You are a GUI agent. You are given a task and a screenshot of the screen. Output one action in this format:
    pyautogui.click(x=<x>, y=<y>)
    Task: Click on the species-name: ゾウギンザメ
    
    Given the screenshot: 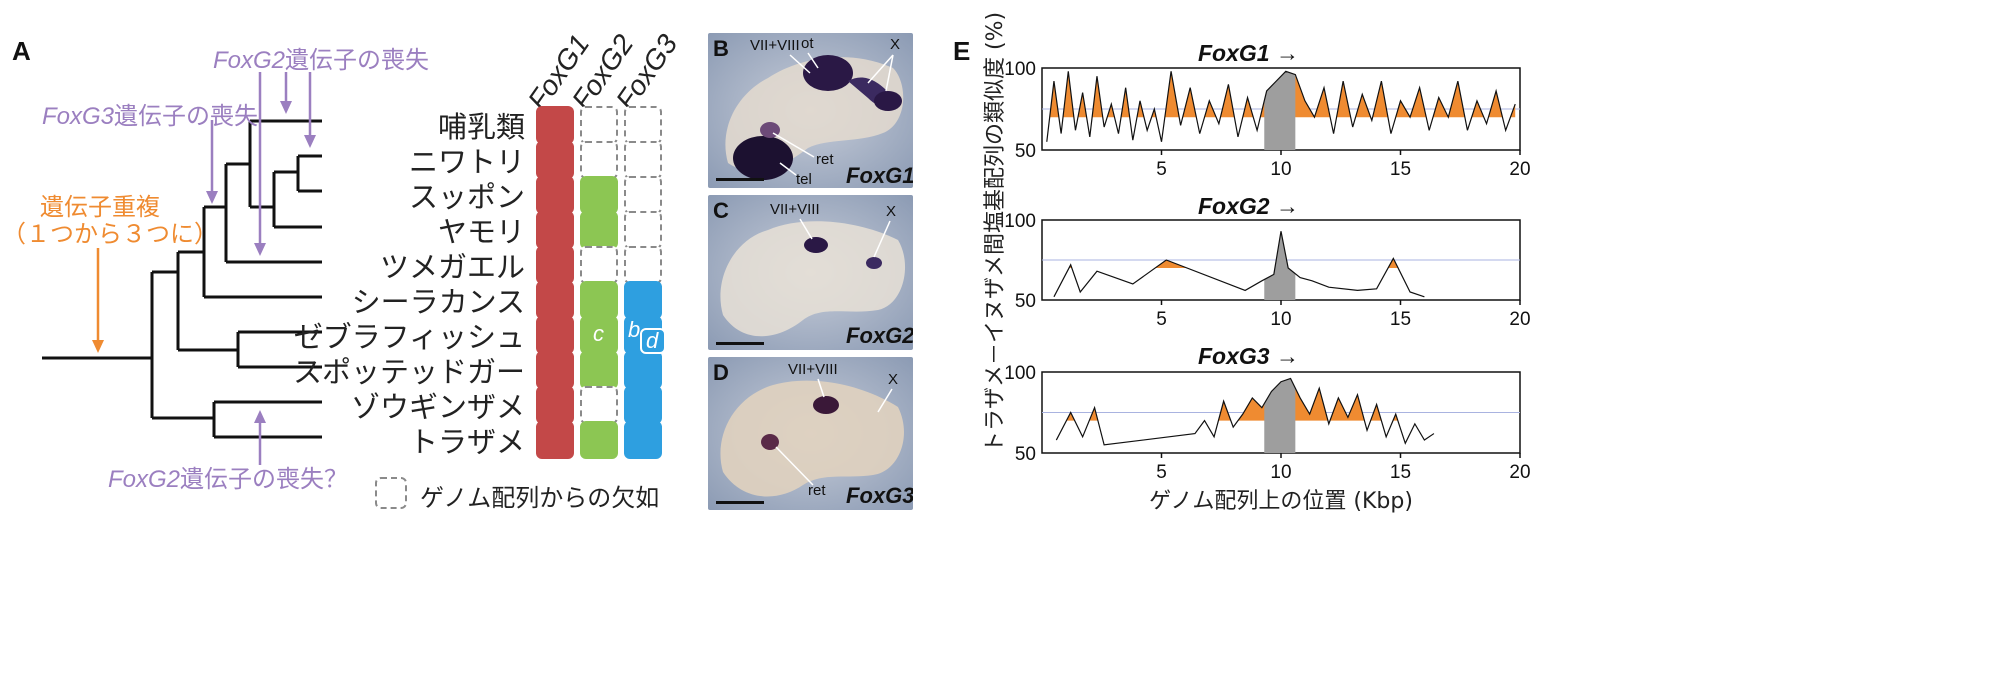 What is the action you would take?
    pyautogui.click(x=437, y=407)
    